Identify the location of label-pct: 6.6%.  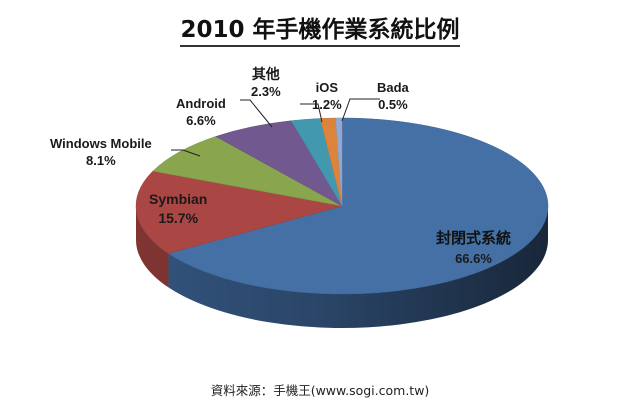
(201, 120).